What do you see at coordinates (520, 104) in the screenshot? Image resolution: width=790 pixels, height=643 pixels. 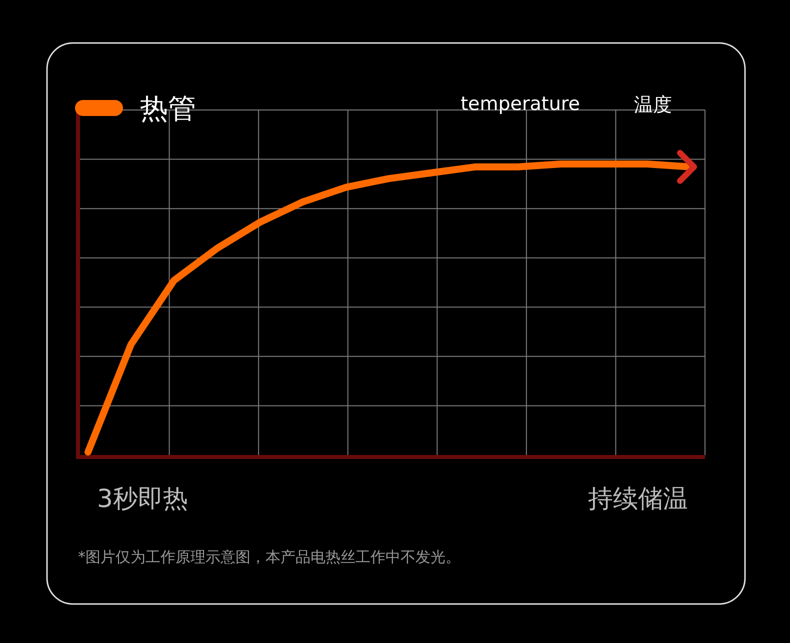 I see `text: temperature` at bounding box center [520, 104].